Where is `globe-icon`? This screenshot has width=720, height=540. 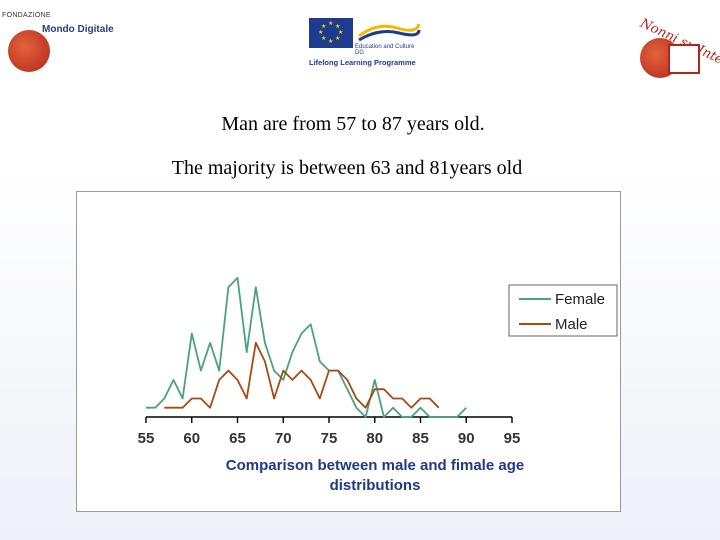 globe-icon is located at coordinates (29, 51).